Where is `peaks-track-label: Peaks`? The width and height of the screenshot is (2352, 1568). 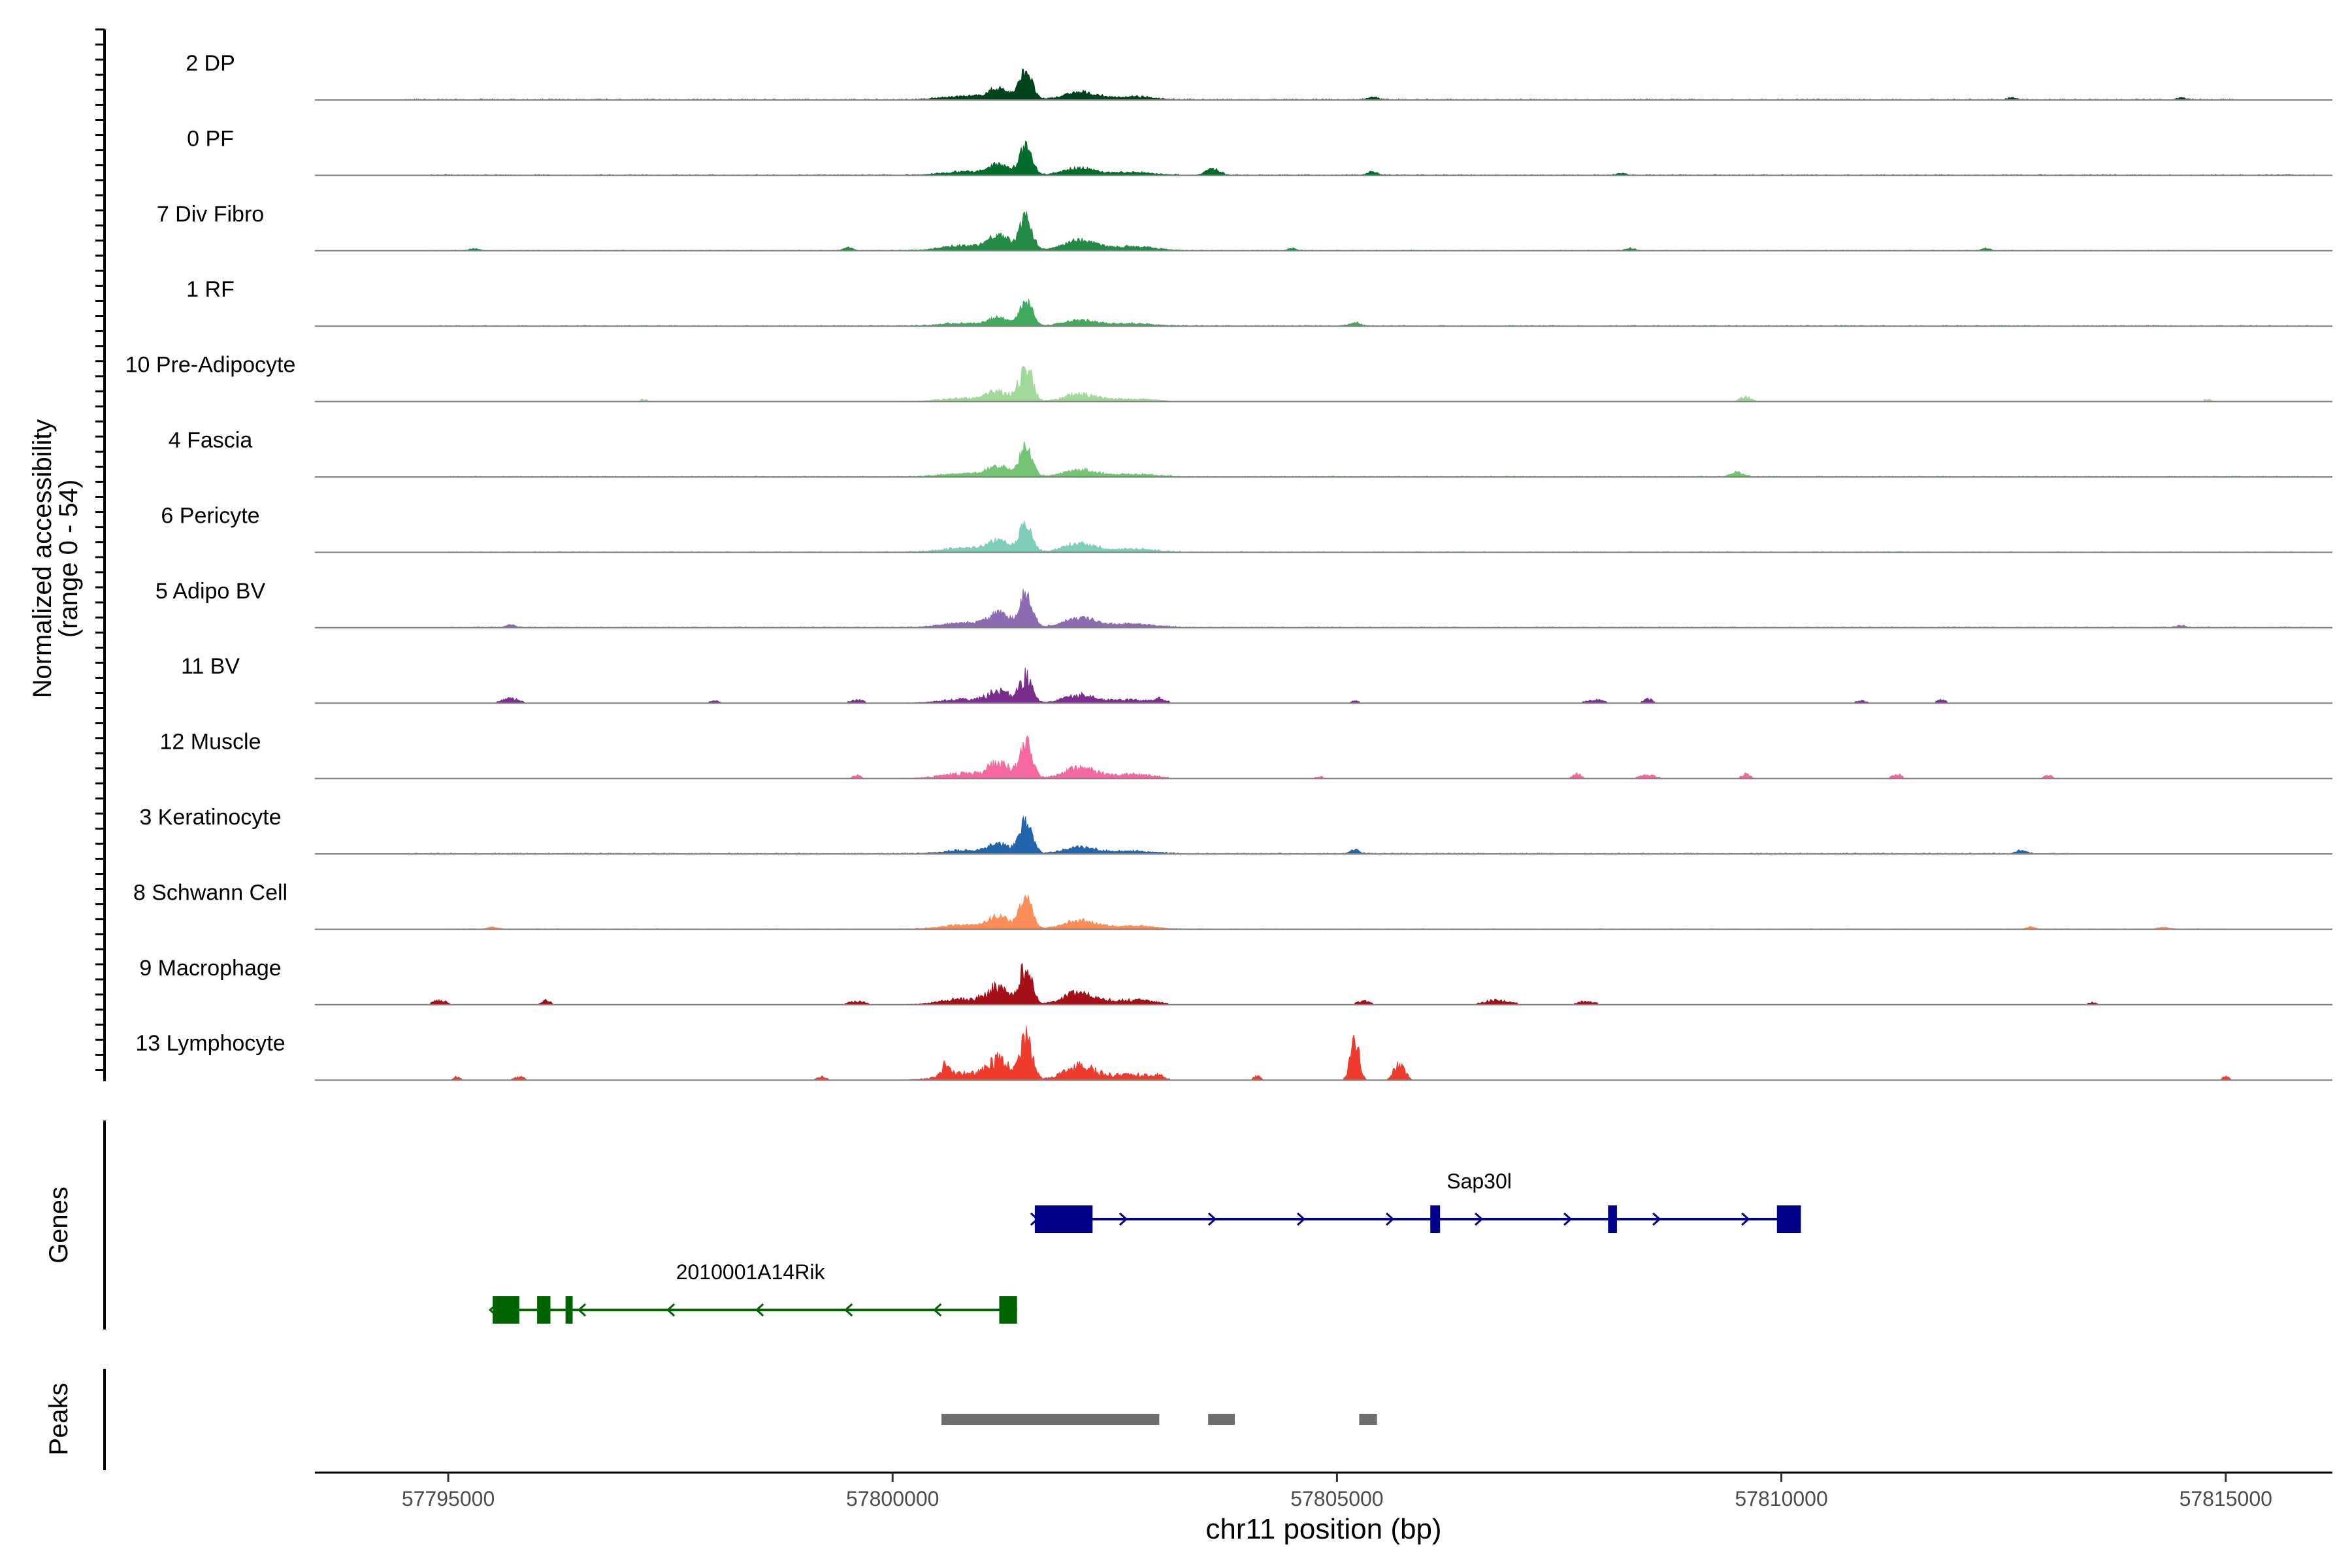 peaks-track-label: Peaks is located at coordinates (58, 1418).